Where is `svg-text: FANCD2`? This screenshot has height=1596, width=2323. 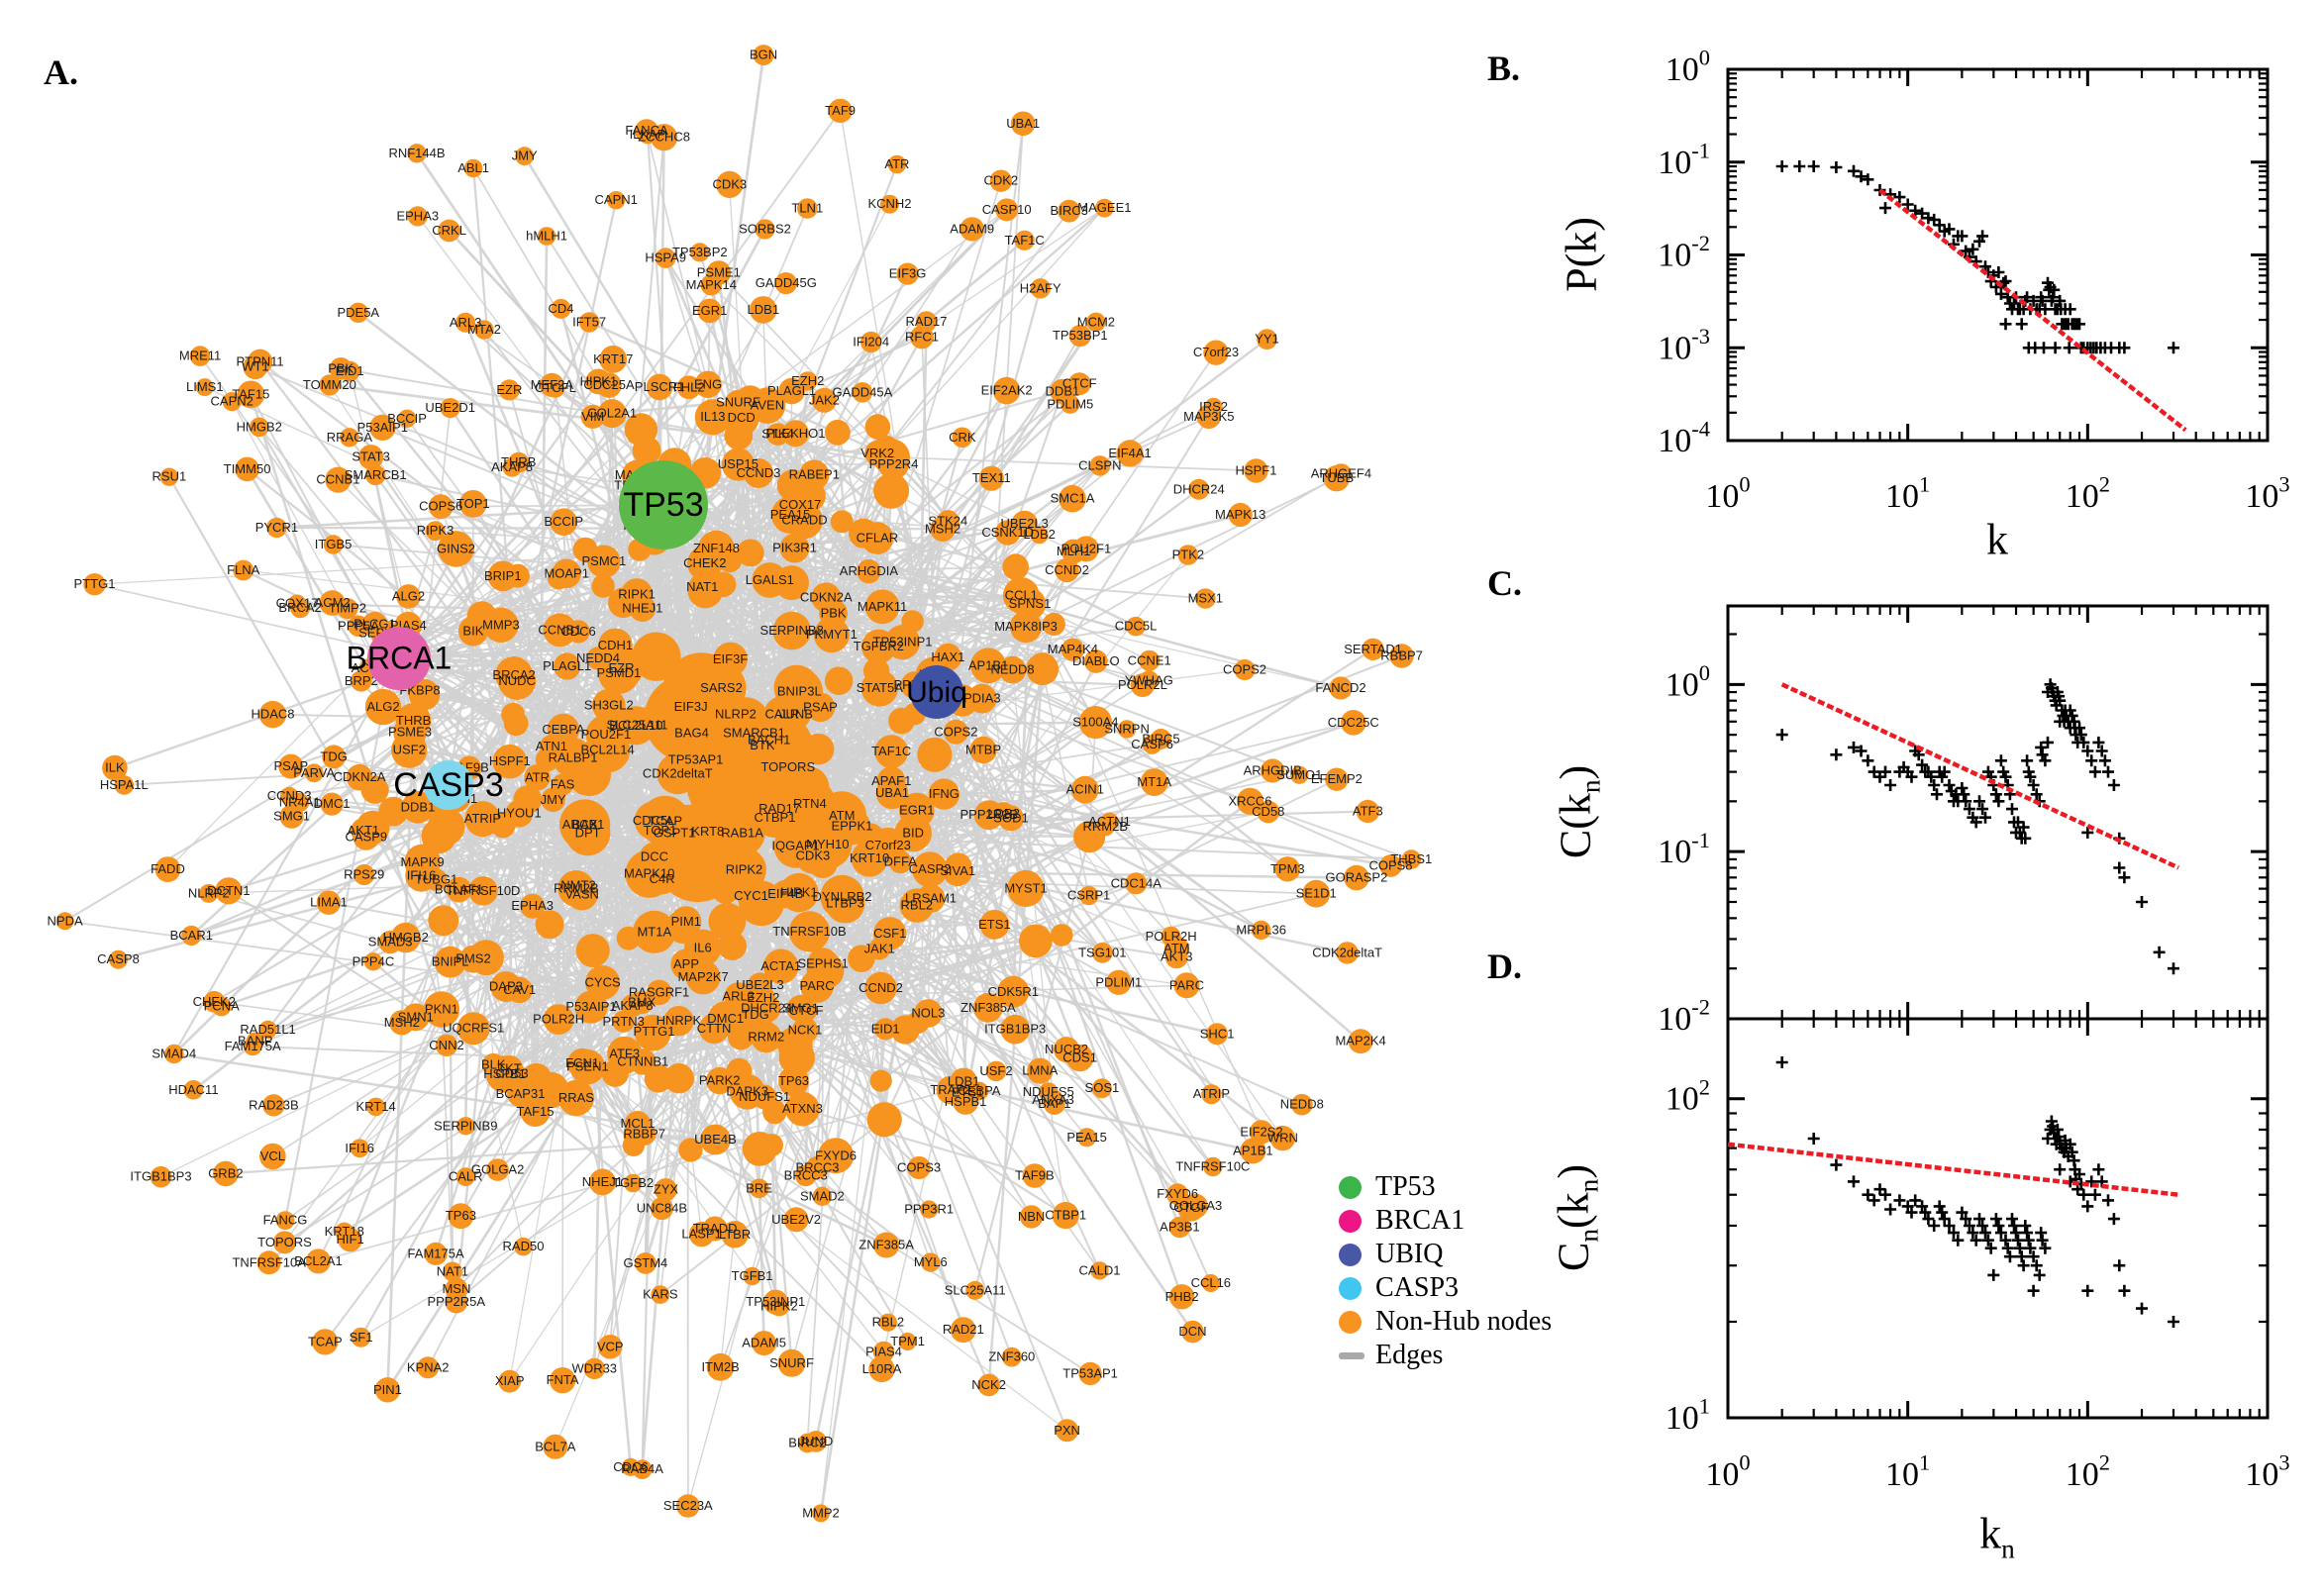 svg-text: FANCD2 is located at coordinates (1340, 687).